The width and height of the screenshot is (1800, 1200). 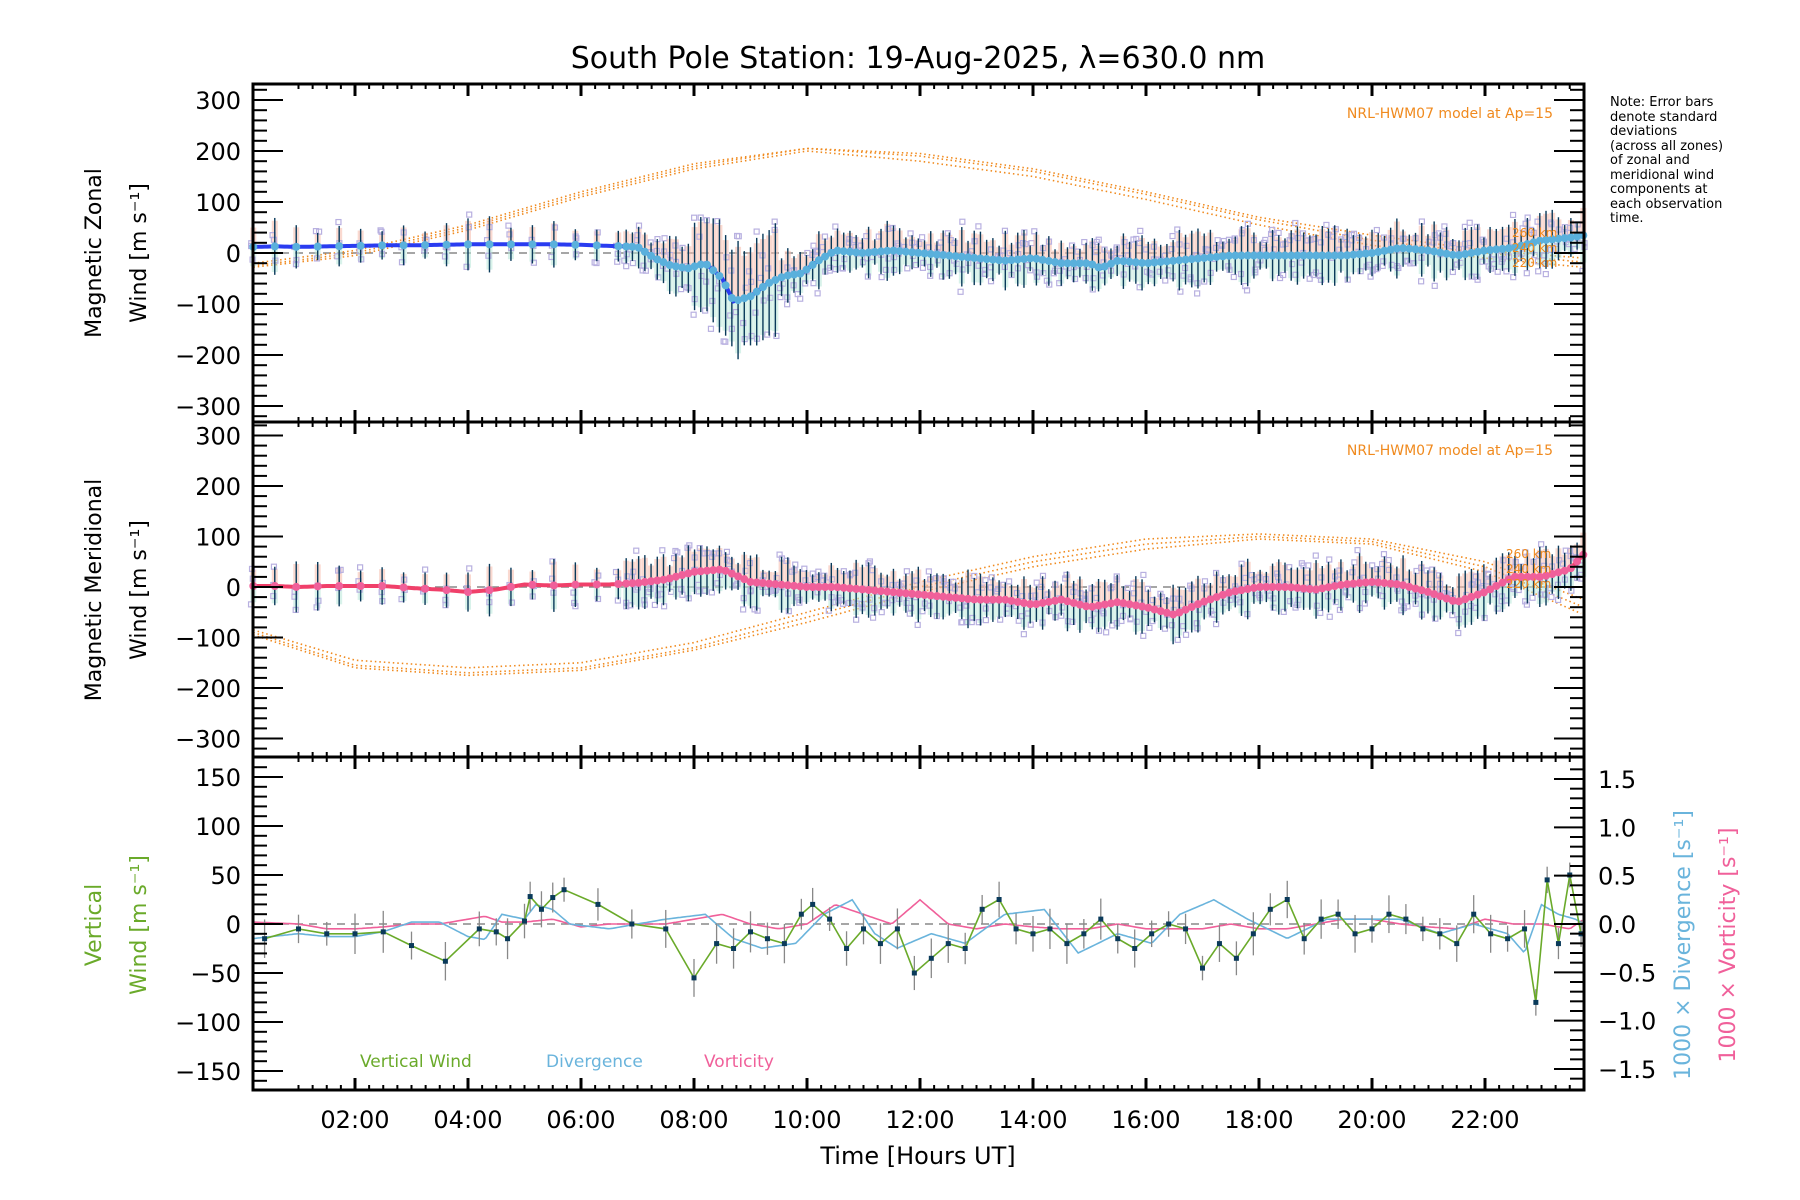 I want to click on meridional-model-alt-240: 240 km, so click(x=1528, y=569).